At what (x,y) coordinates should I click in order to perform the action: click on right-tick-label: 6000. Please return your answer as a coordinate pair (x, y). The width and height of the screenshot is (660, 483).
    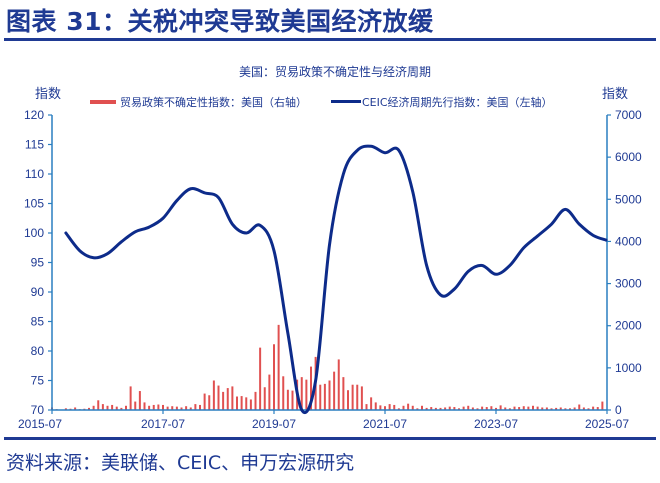
    Looking at the image, I should click on (628, 157).